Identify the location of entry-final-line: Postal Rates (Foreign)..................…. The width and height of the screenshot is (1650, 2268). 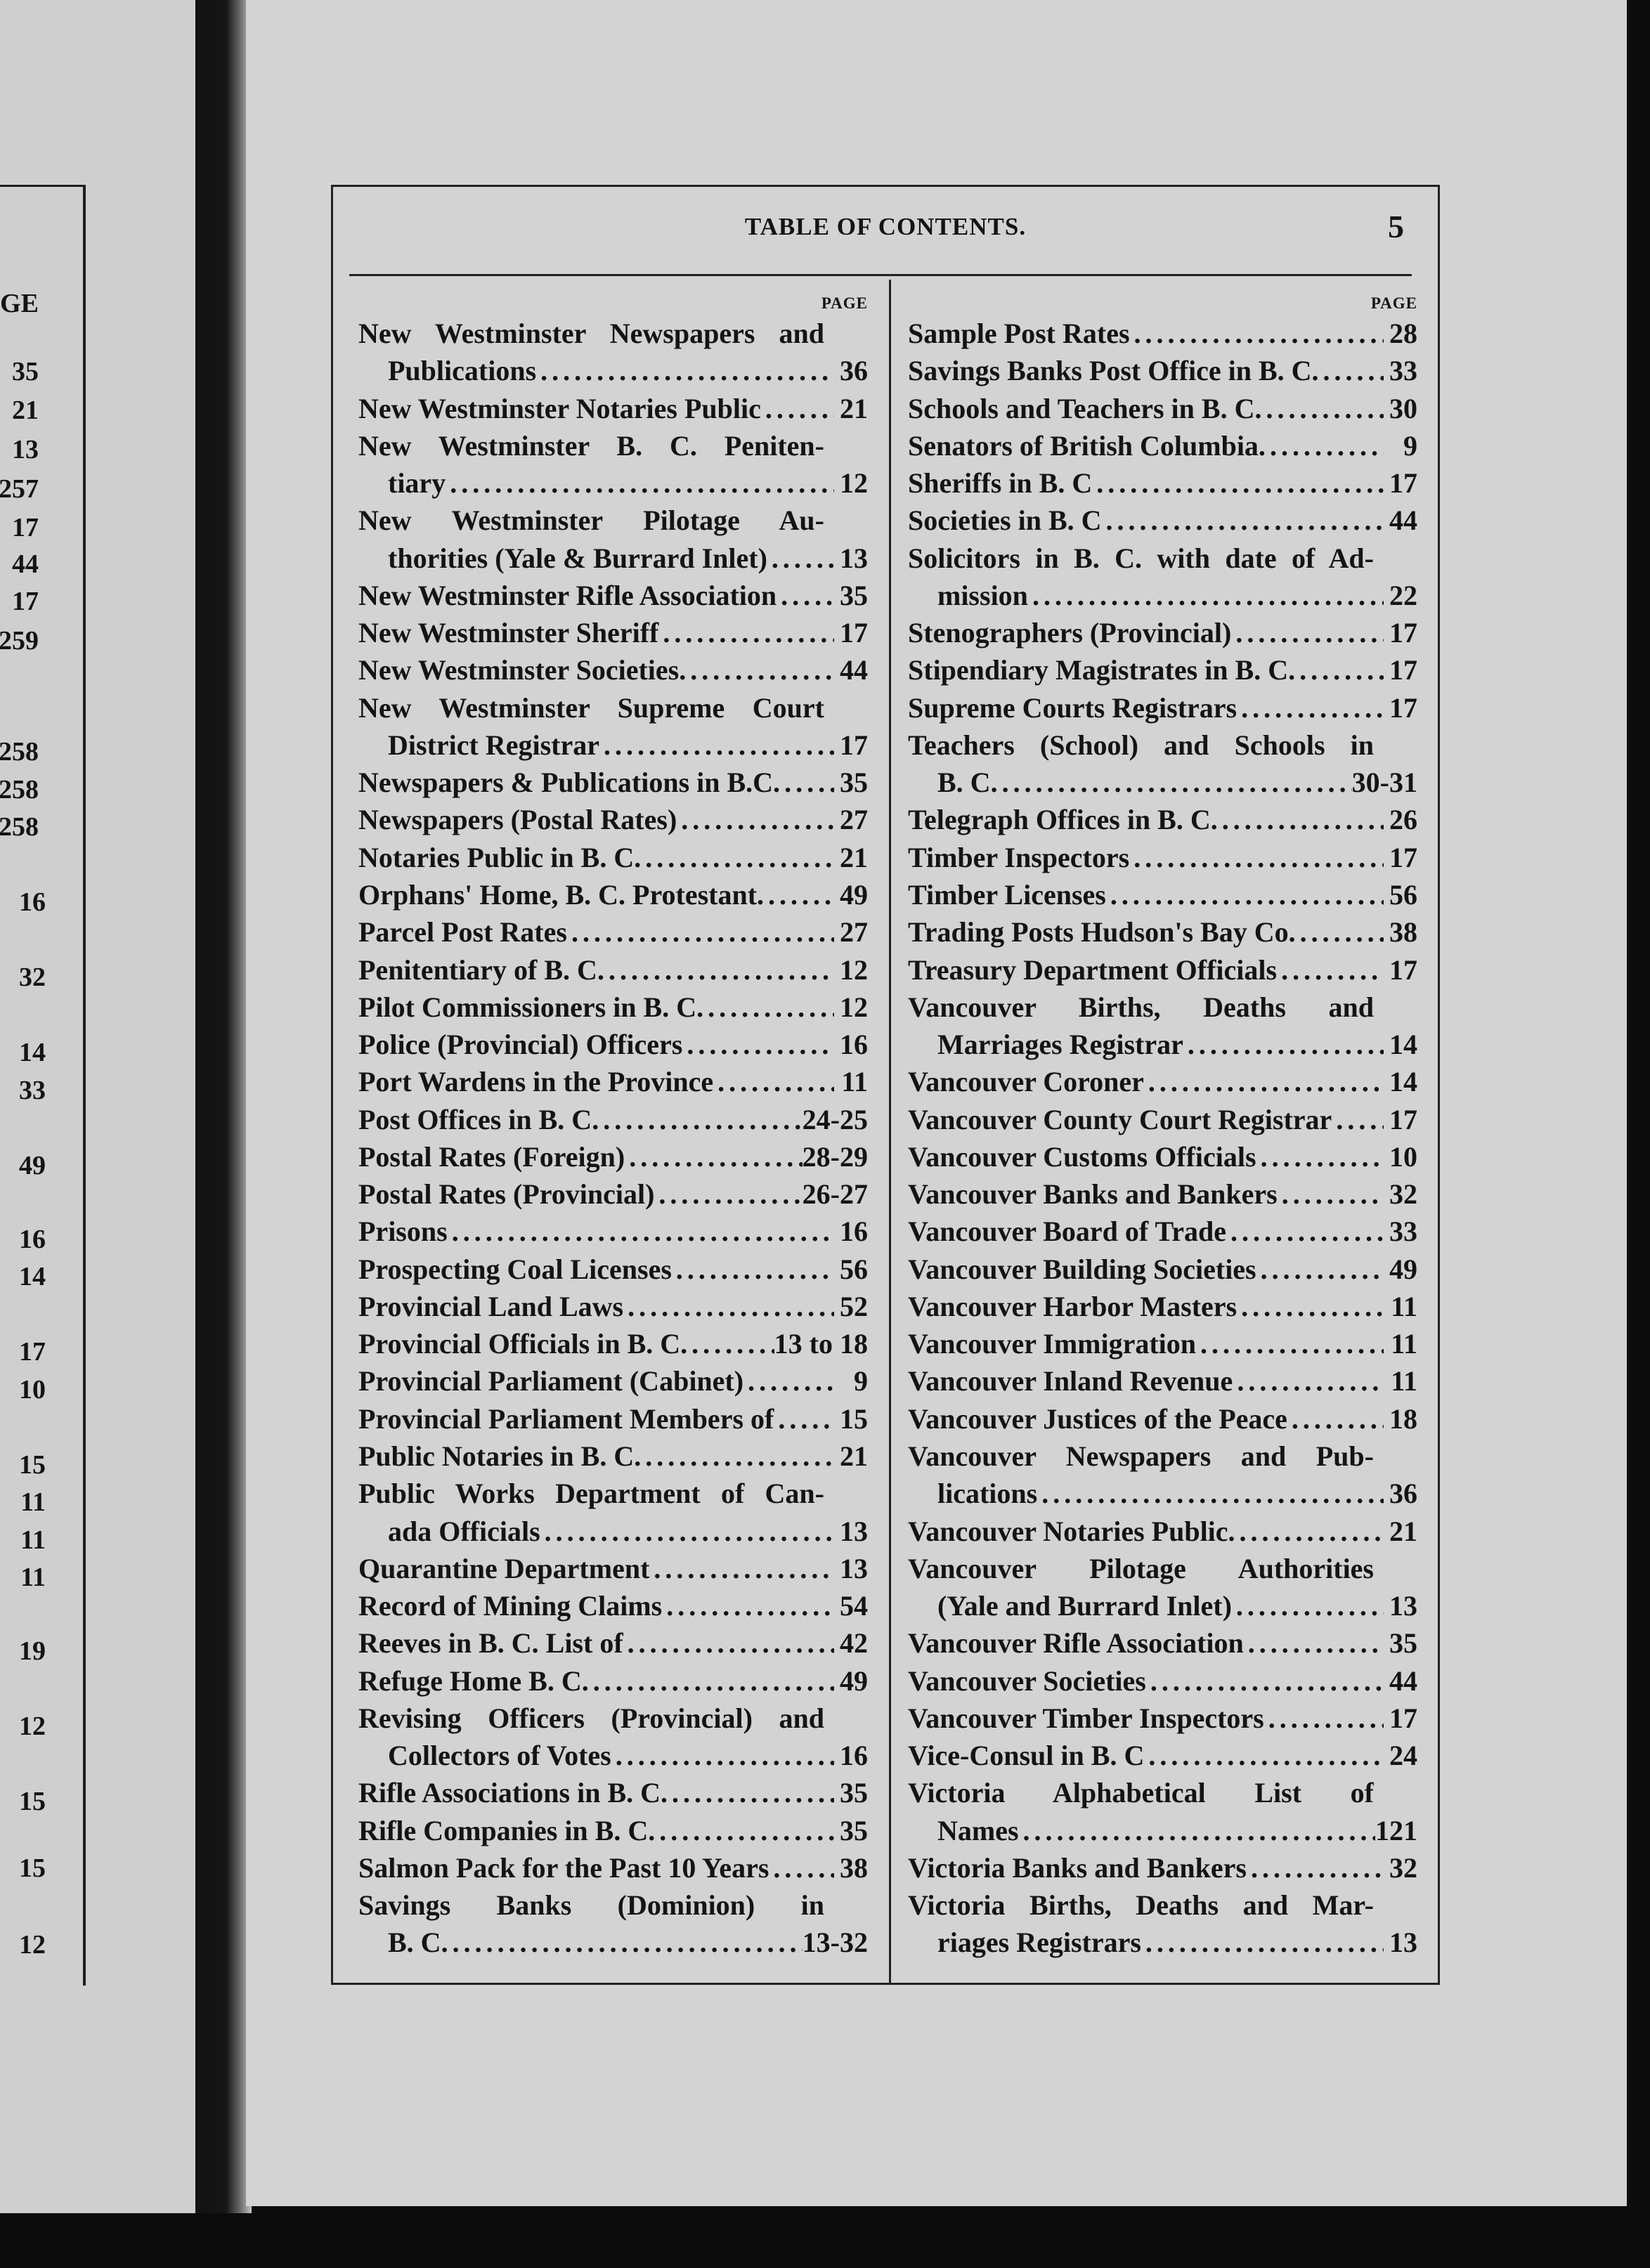
(613, 1156).